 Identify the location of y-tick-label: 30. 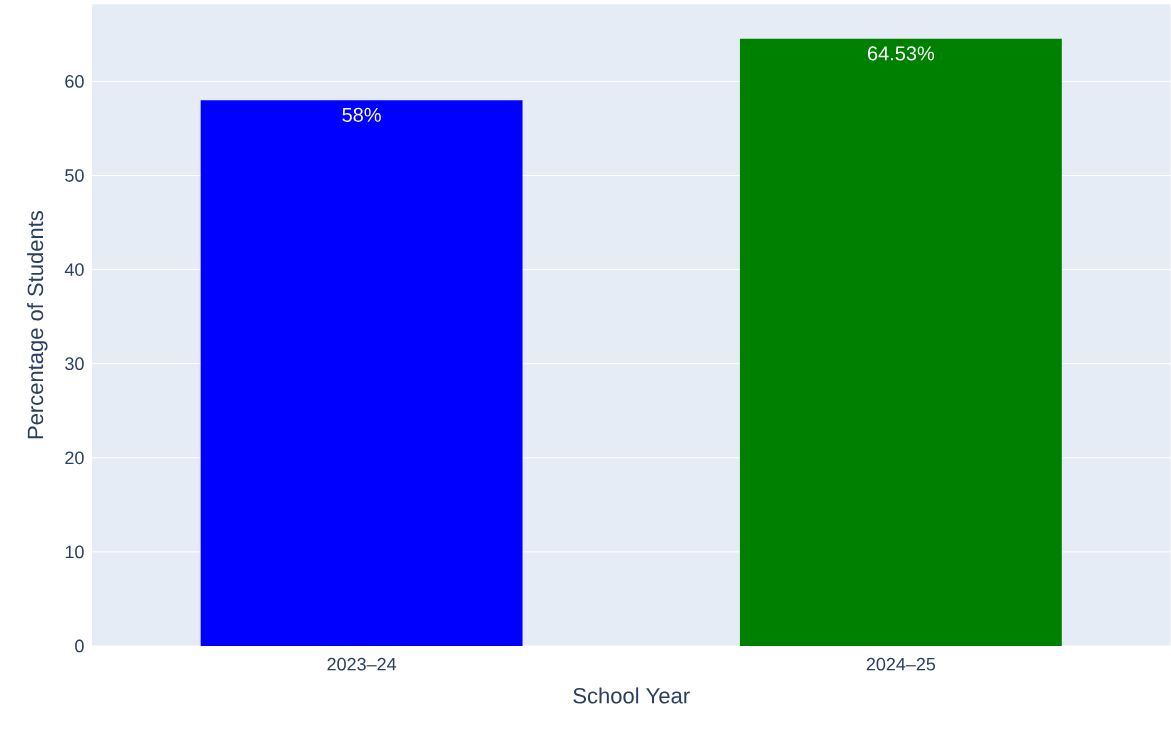
(74, 364).